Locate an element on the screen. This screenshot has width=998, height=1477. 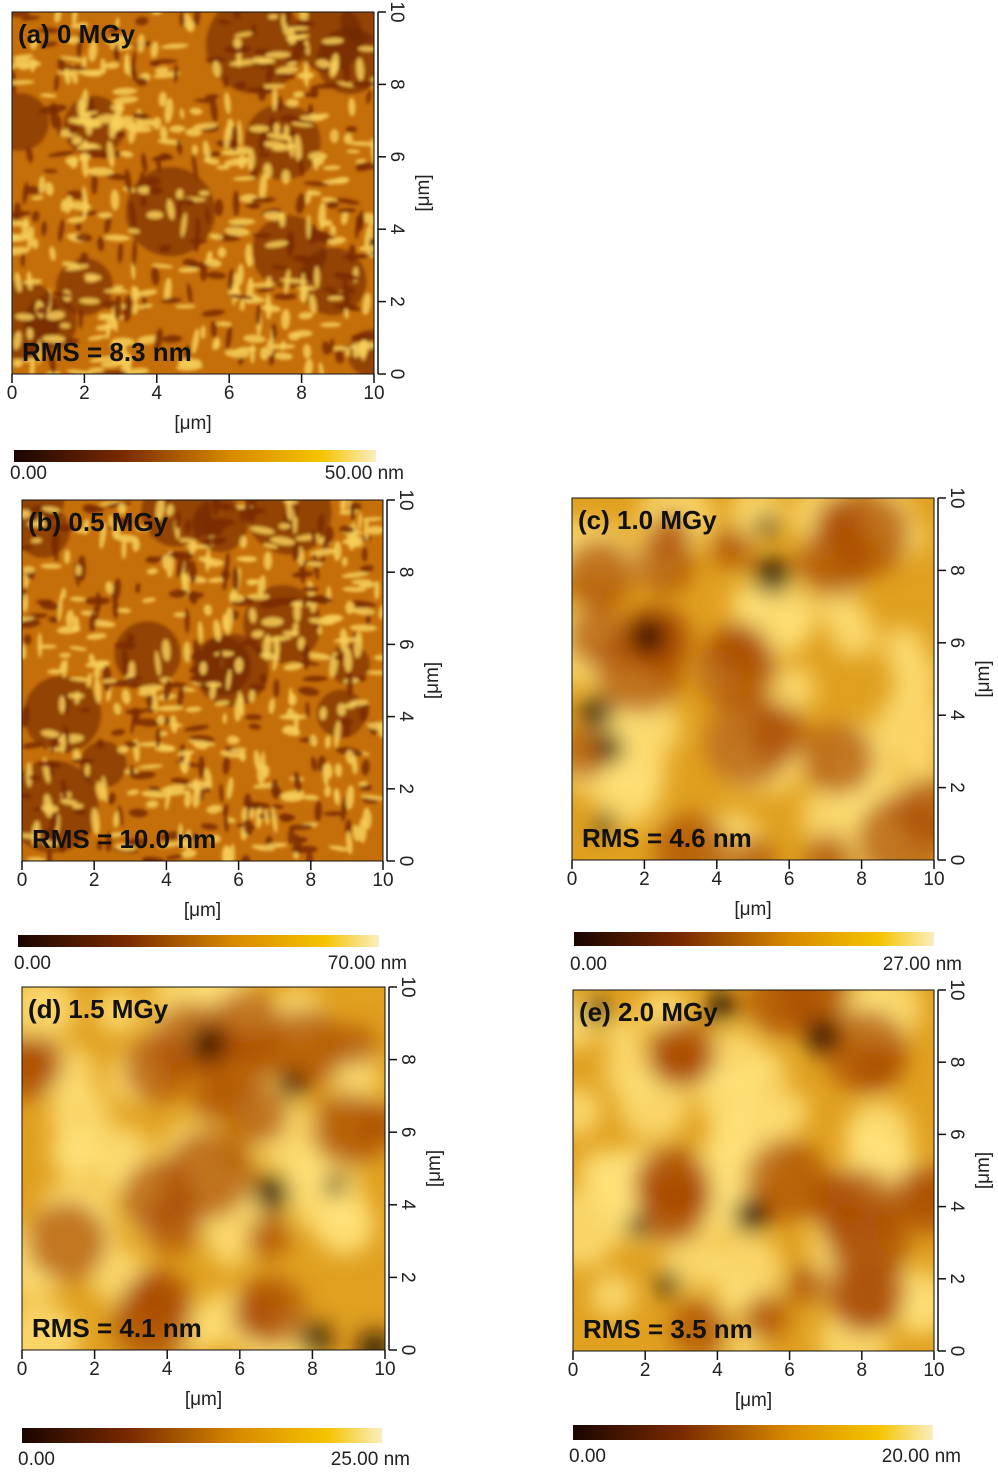
image-frame is located at coordinates (753, 679).